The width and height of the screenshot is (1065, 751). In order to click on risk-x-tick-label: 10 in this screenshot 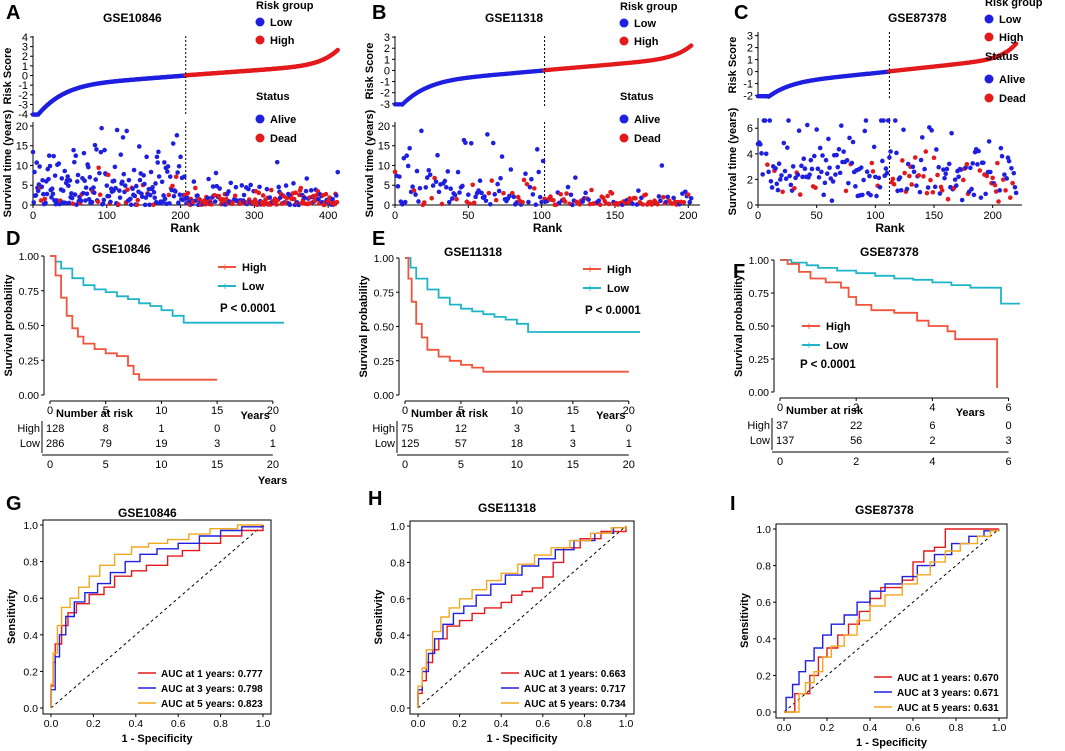, I will do `click(161, 465)`.